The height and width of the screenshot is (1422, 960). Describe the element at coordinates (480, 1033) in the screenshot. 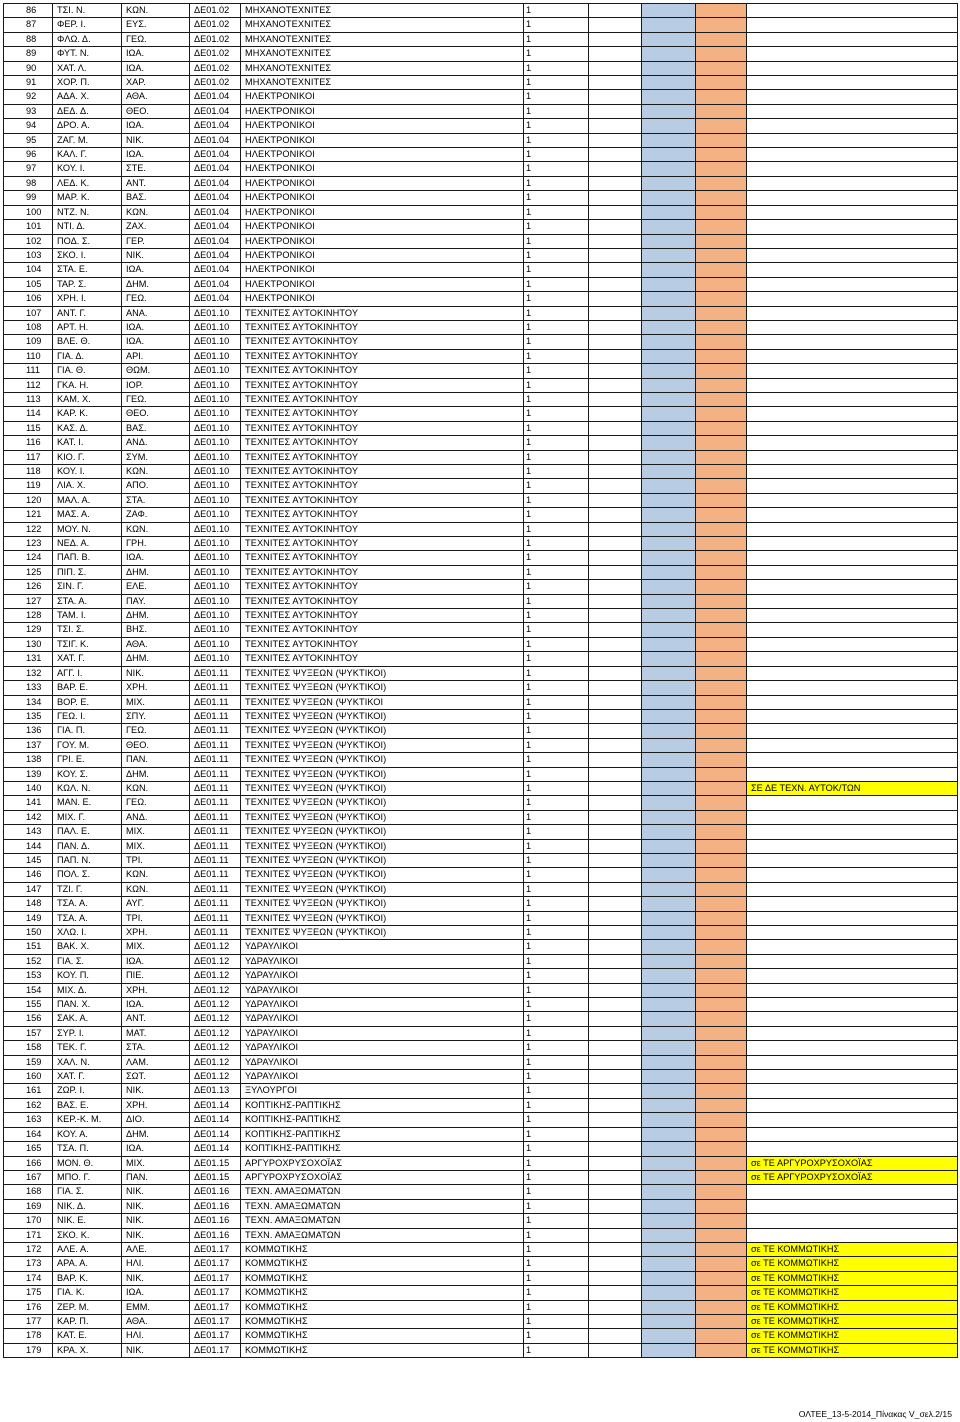

I see `table-row: 157 ΣΥΡ. Ι. ΜΑΤ. ΔΕ01.12 ΥΔΡΑΥΛΙΚΟΙ 1` at that location.